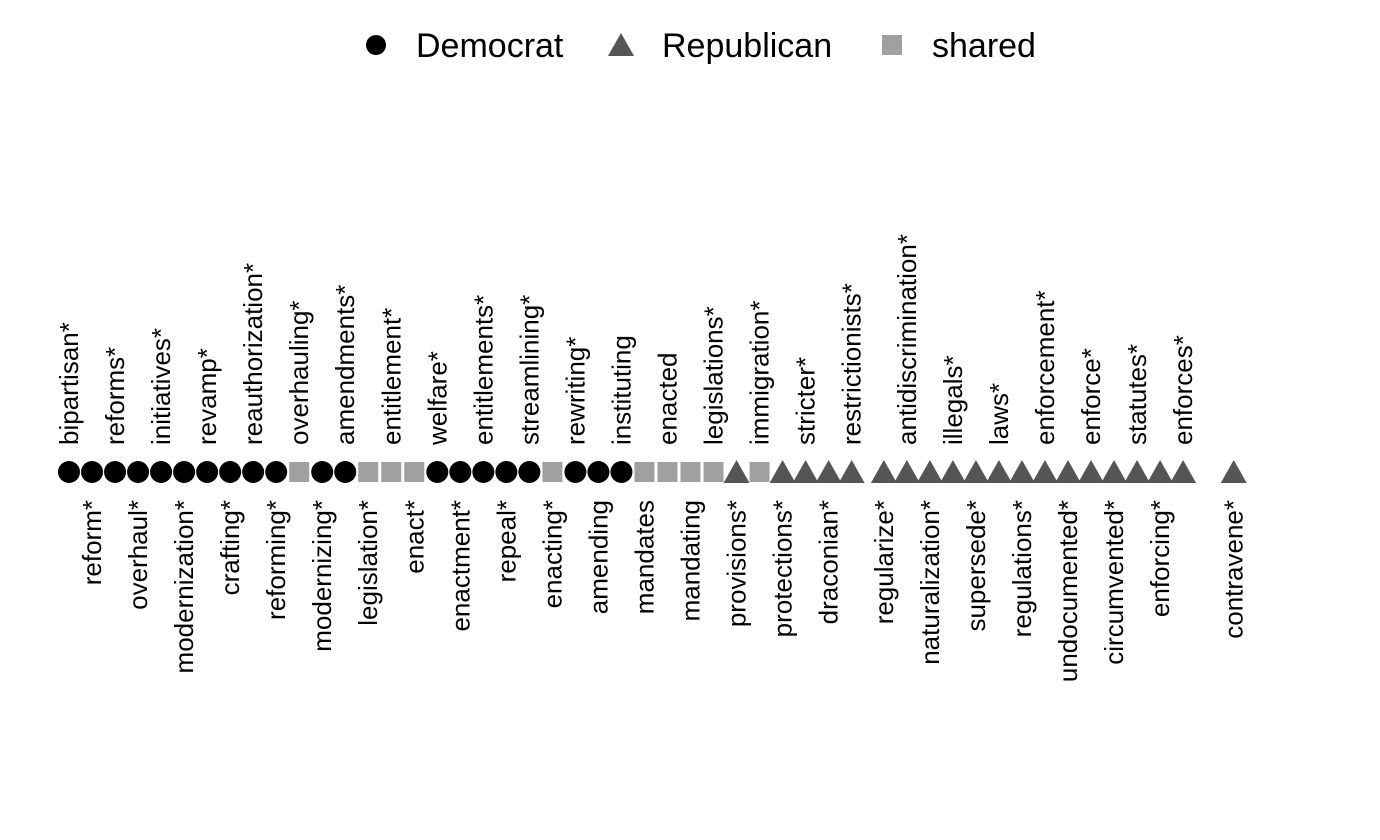  I want to click on legend-marker-shared, so click(892, 45).